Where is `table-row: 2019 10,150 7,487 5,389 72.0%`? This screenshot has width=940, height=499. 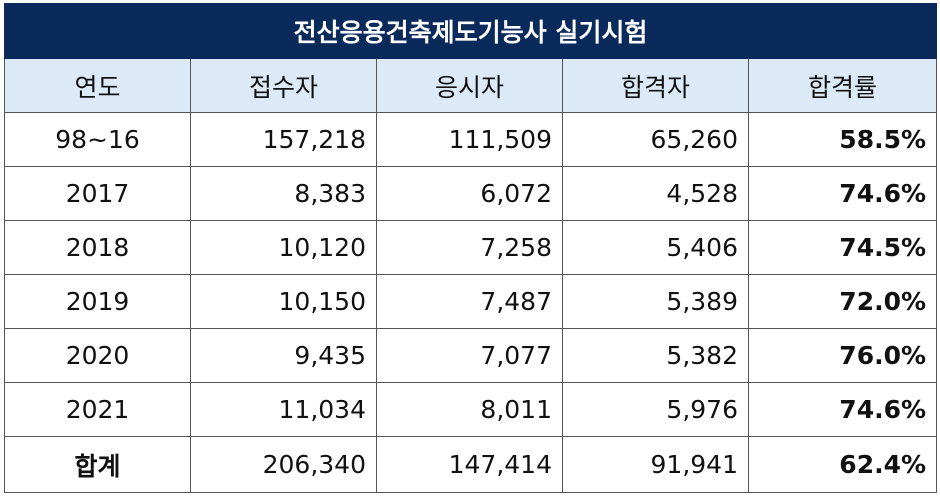
table-row: 2019 10,150 7,487 5,389 72.0% is located at coordinates (471, 301).